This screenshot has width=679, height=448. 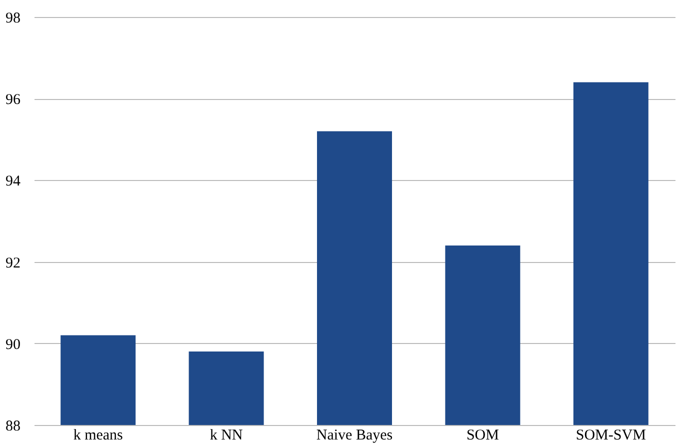 What do you see at coordinates (354, 436) in the screenshot?
I see `x-tick-label: Naive Bayes` at bounding box center [354, 436].